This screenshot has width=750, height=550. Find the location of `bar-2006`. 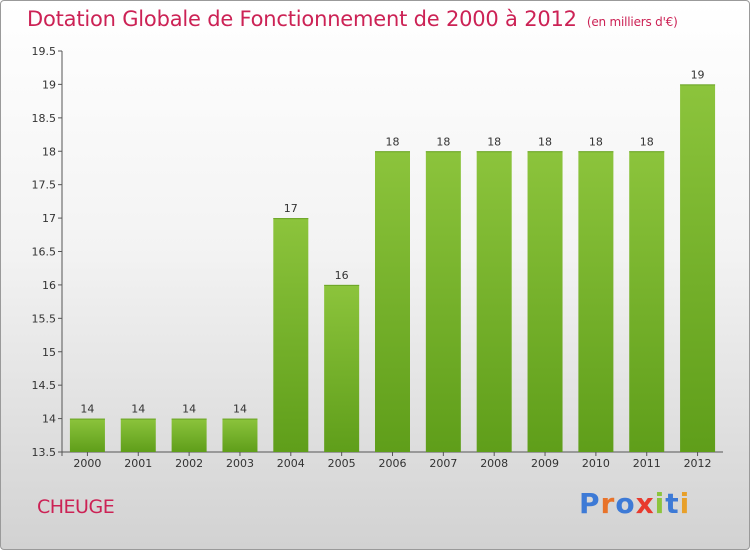

bar-2006 is located at coordinates (392, 301).